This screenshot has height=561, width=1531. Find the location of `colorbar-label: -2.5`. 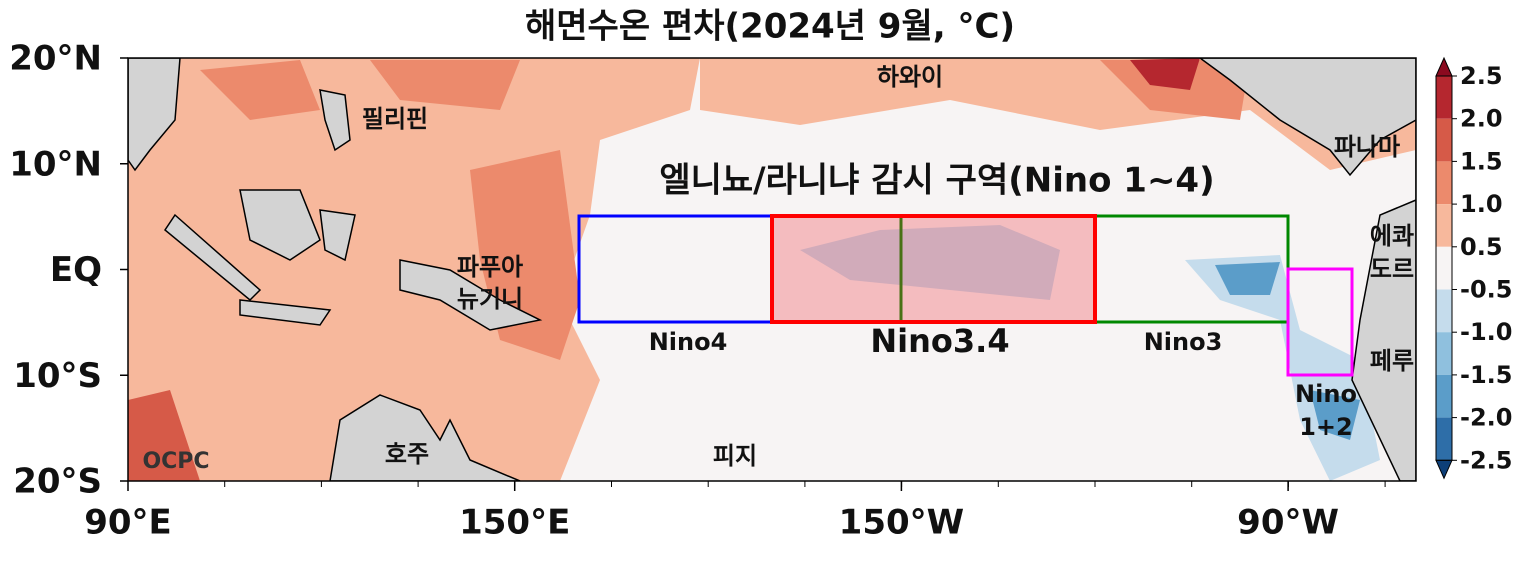

colorbar-label: -2.5 is located at coordinates (1486, 460).